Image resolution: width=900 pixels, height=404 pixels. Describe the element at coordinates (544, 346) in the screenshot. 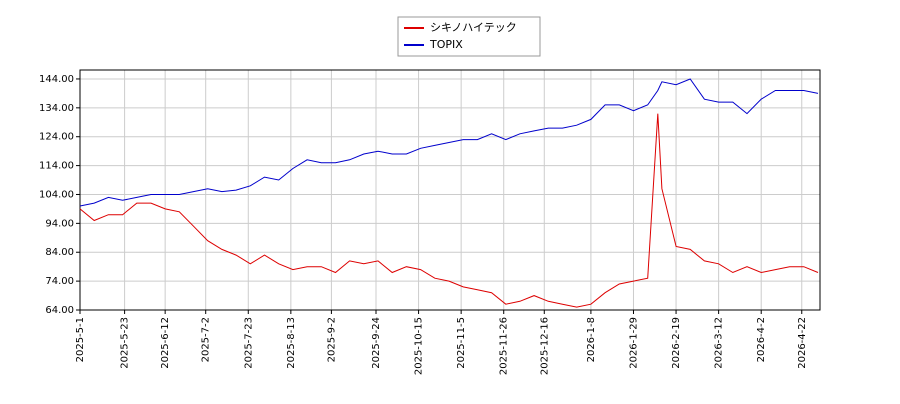

I see `x-tick-label: 2025-12-16` at that location.